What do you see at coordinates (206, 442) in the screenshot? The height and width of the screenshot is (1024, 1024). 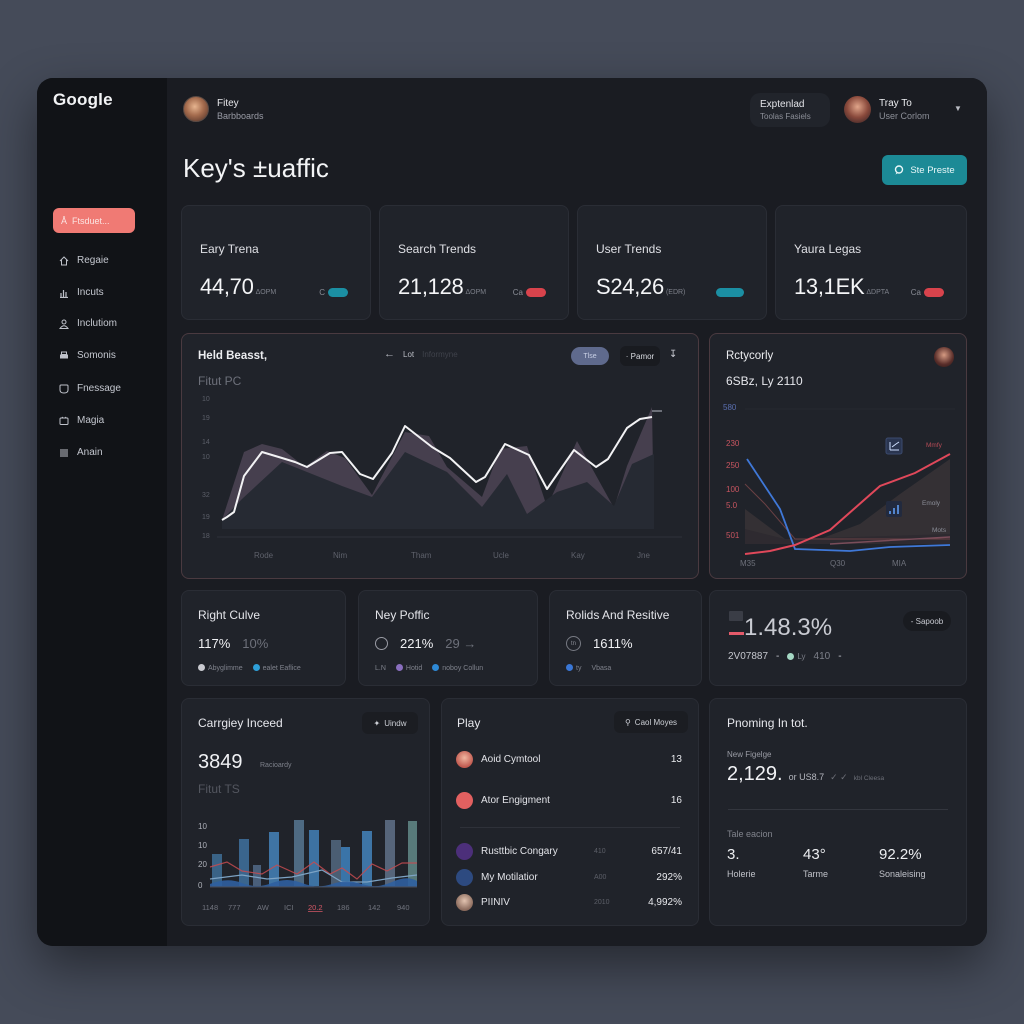 I see `svg-text: 14` at bounding box center [206, 442].